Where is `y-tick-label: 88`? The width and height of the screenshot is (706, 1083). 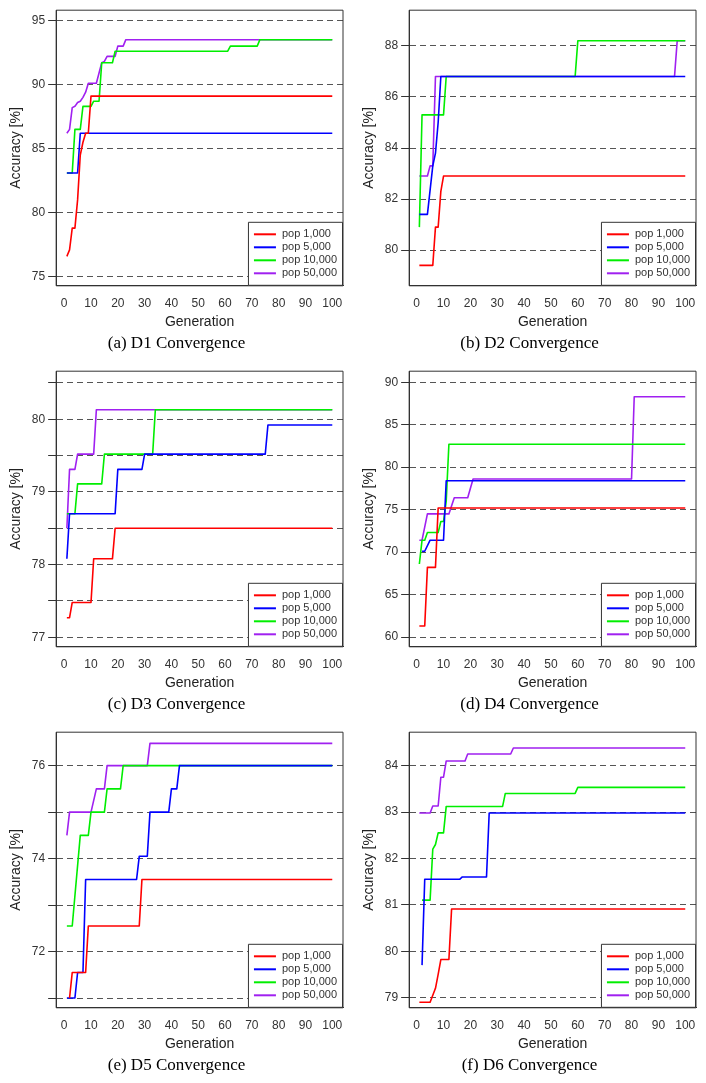 y-tick-label: 88 is located at coordinates (391, 45).